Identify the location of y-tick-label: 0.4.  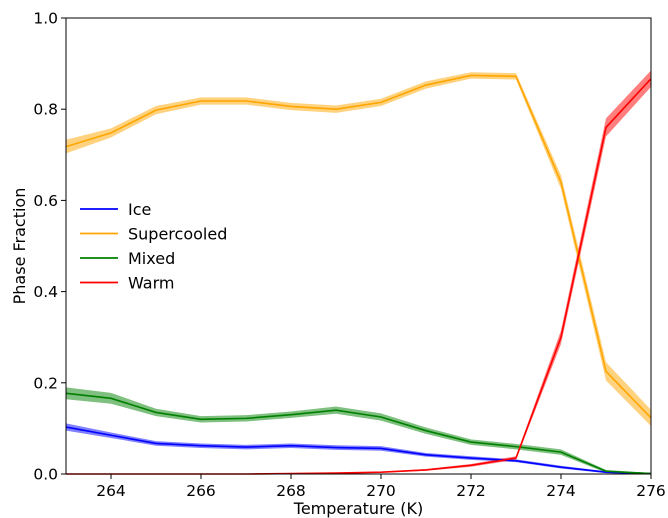
(45, 292).